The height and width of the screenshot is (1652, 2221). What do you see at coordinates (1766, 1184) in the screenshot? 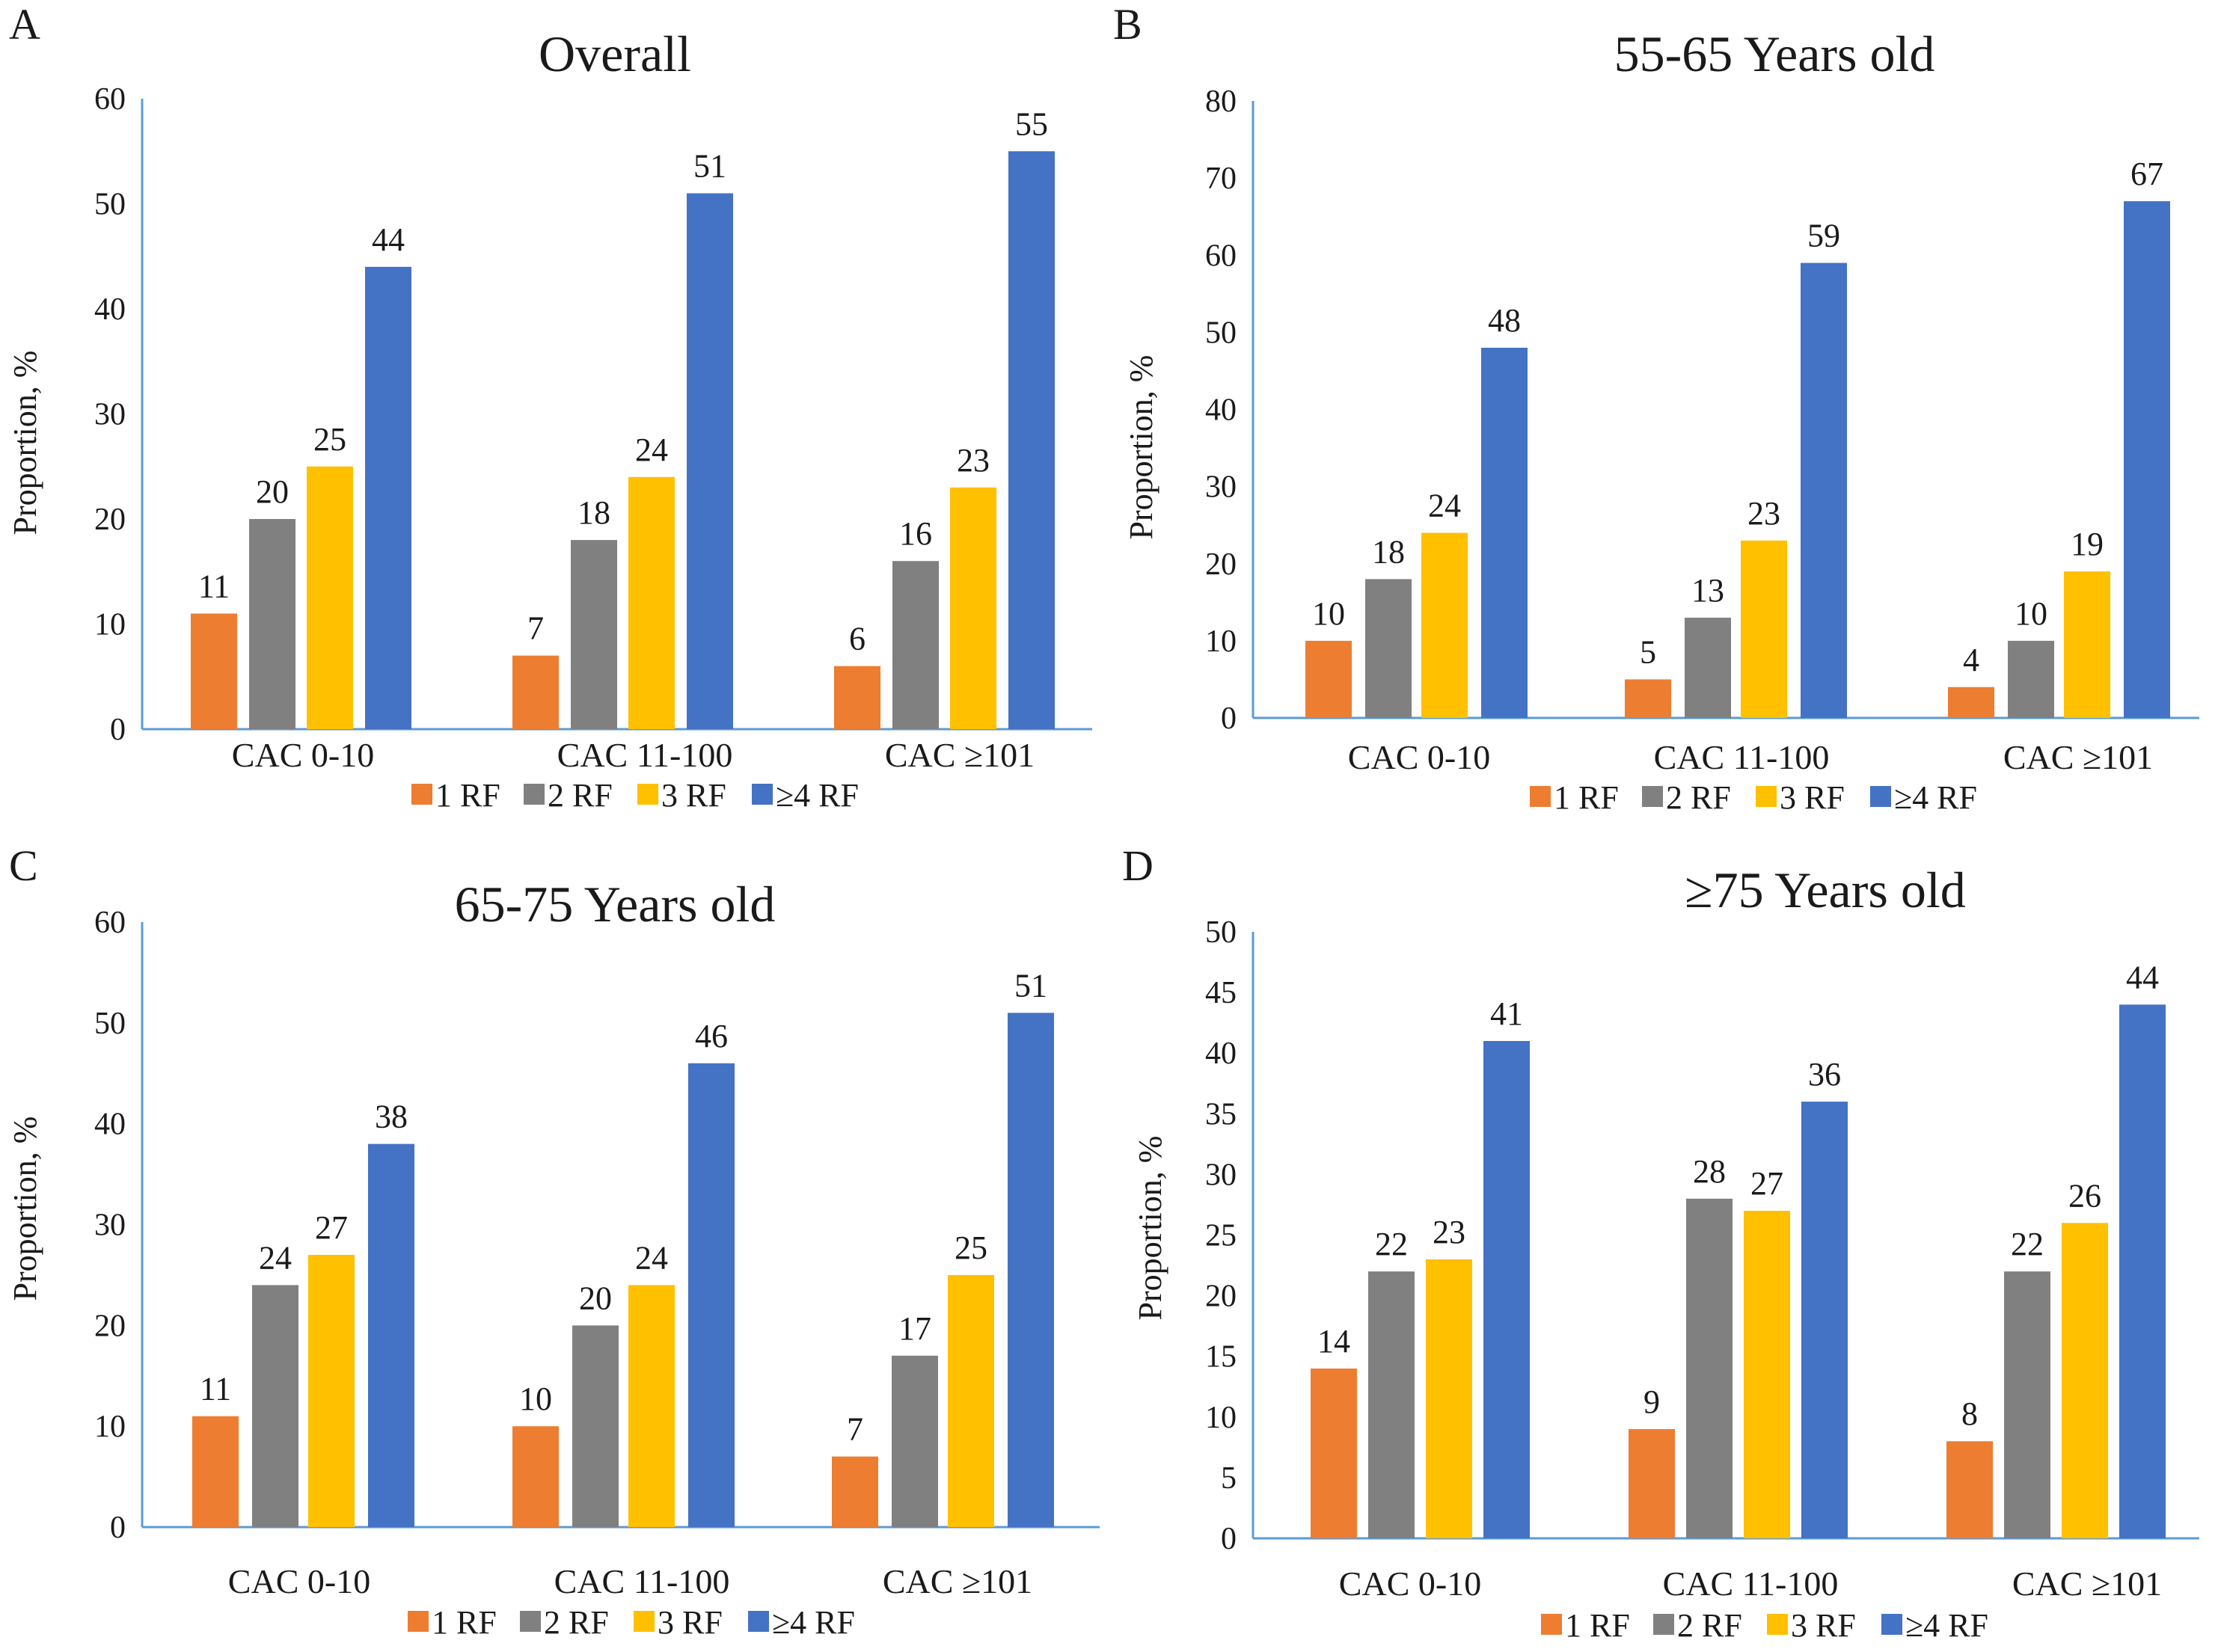
I see `data-label: 27` at bounding box center [1766, 1184].